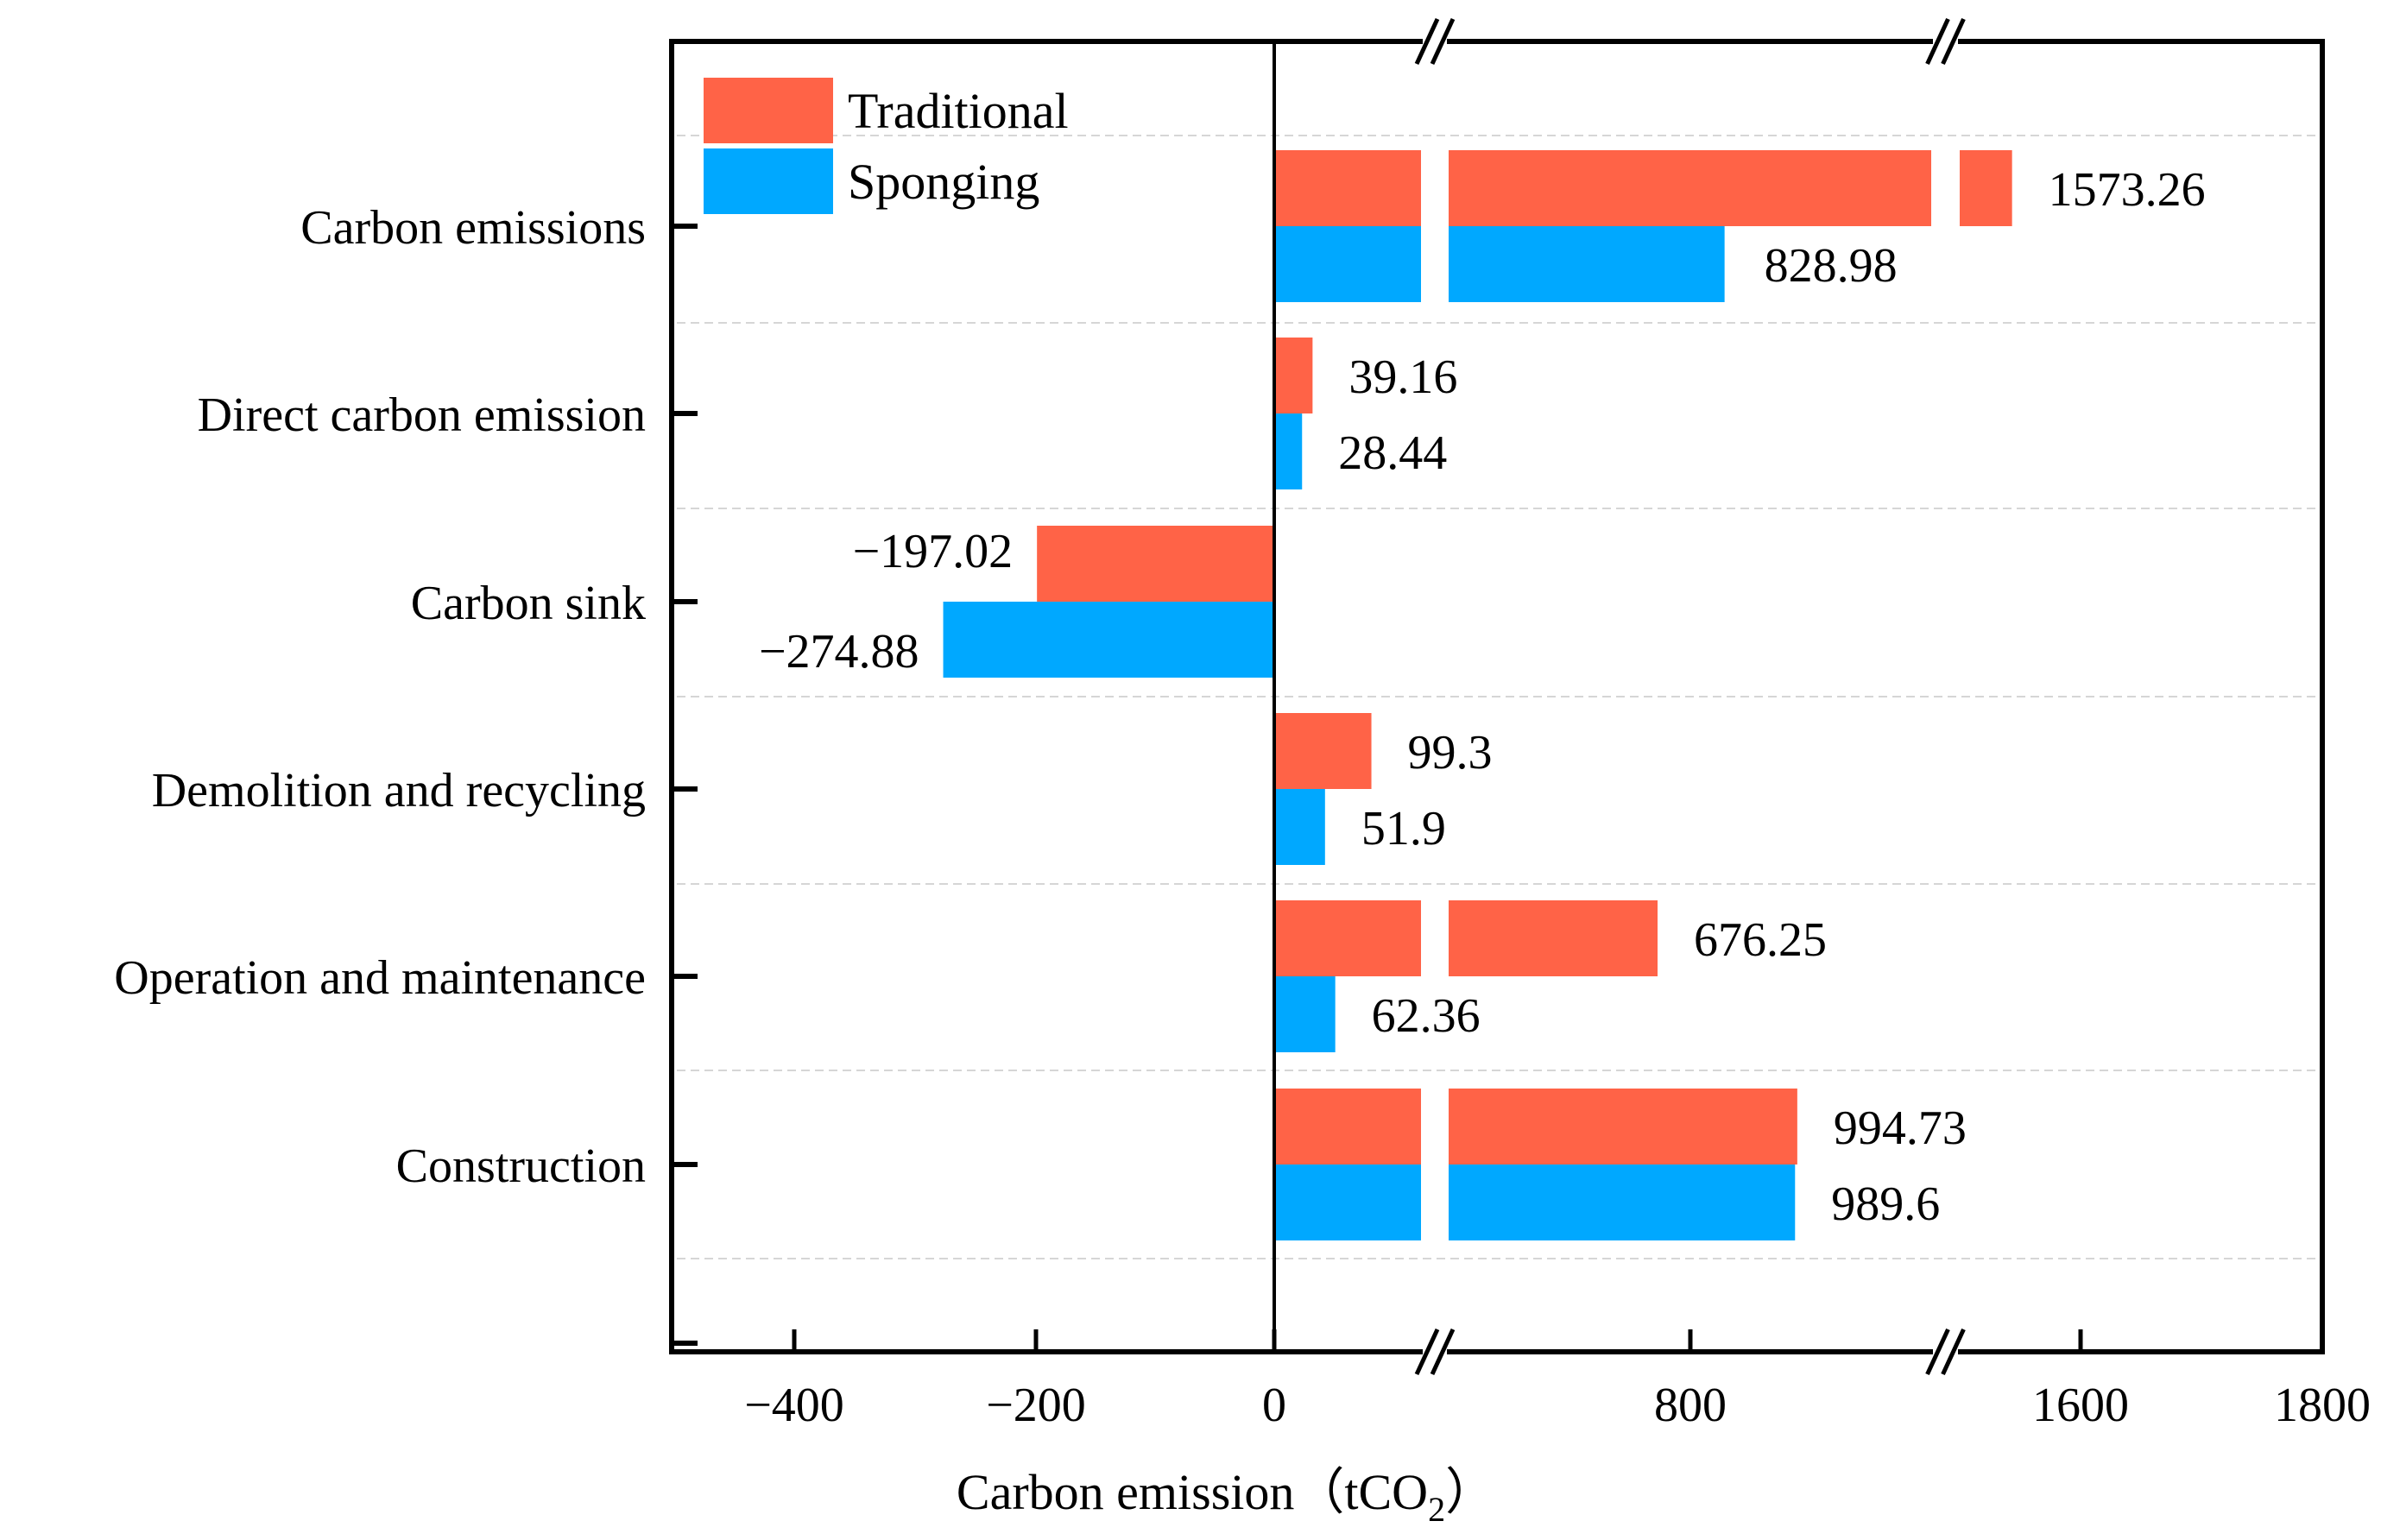 The width and height of the screenshot is (2381, 1540). Describe the element at coordinates (1402, 377) in the screenshot. I see `value-label-traditional-1: 39.16` at that location.